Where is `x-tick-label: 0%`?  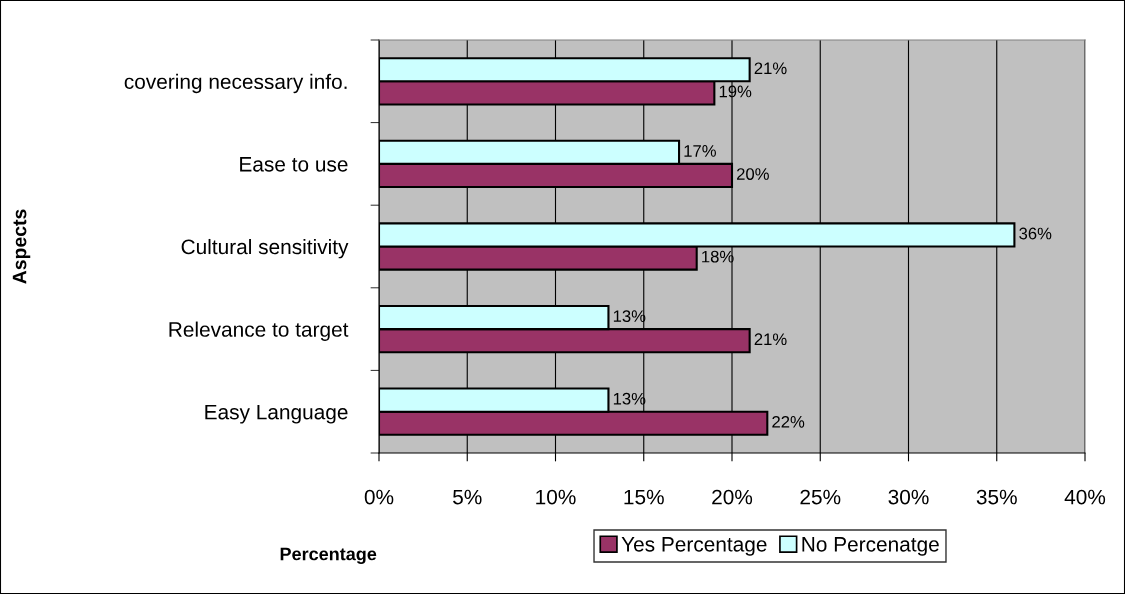 x-tick-label: 0% is located at coordinates (379, 497).